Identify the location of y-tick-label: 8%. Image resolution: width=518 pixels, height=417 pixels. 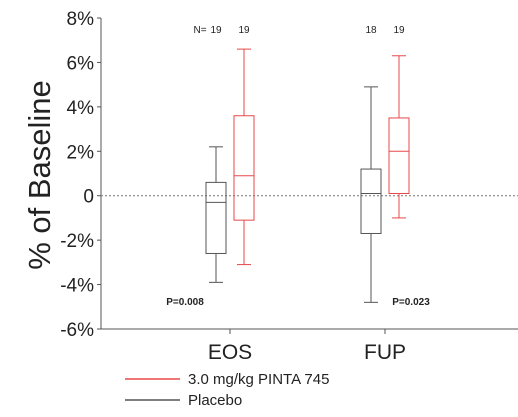
(81, 19).